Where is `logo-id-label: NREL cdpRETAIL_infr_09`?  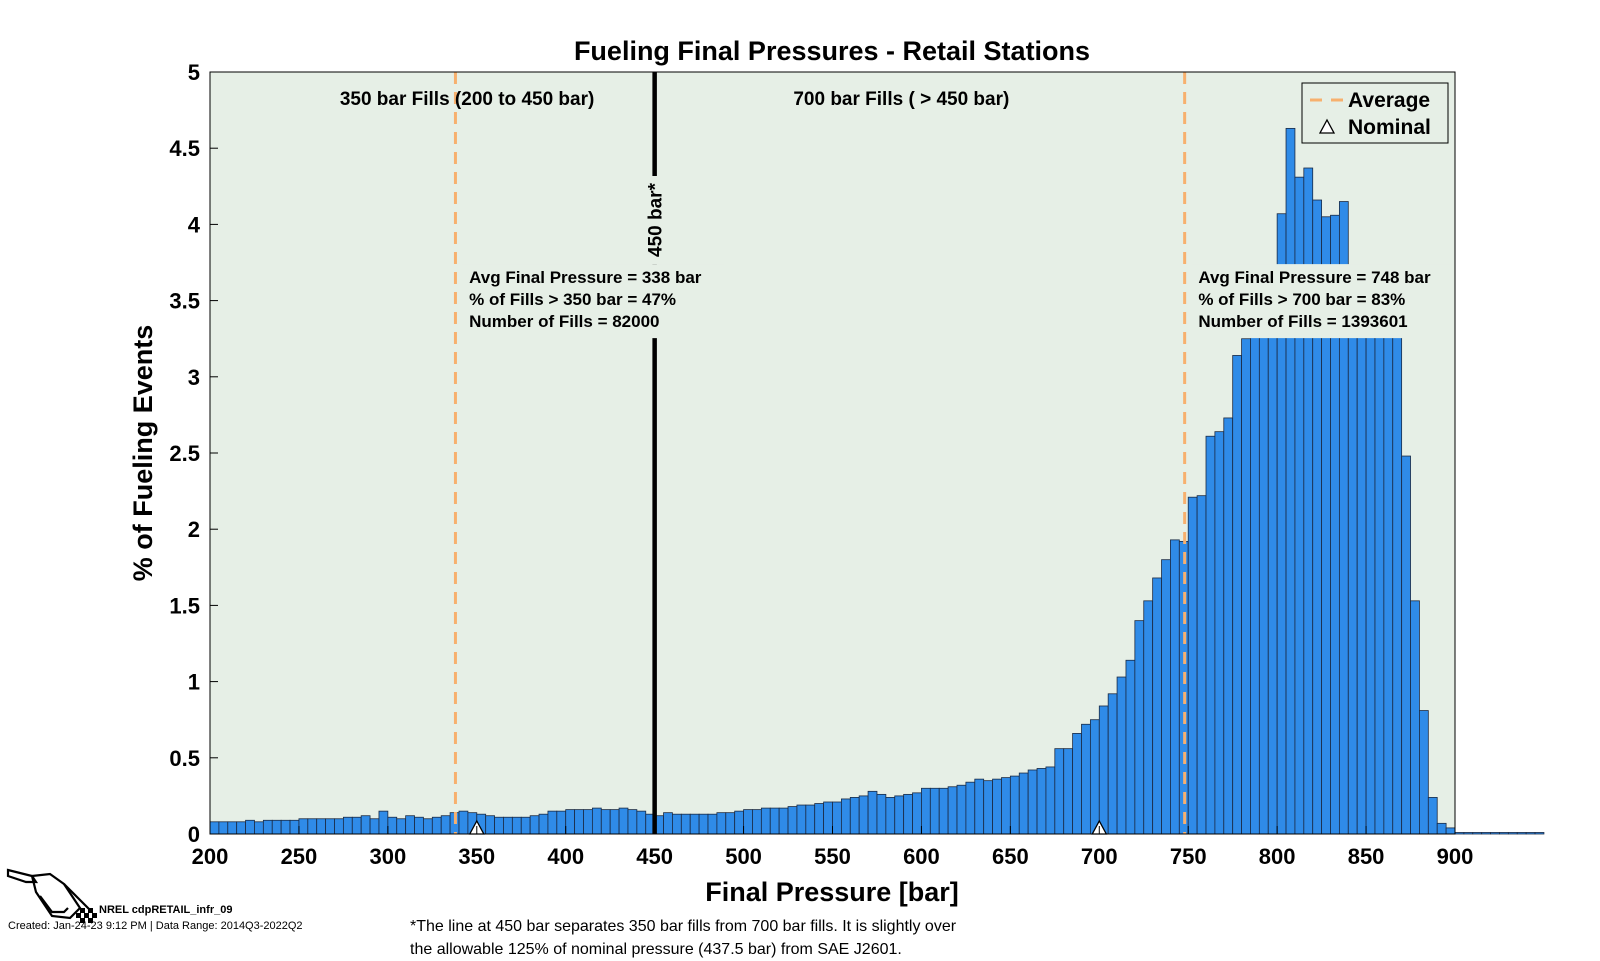 logo-id-label: NREL cdpRETAIL_infr_09 is located at coordinates (166, 910).